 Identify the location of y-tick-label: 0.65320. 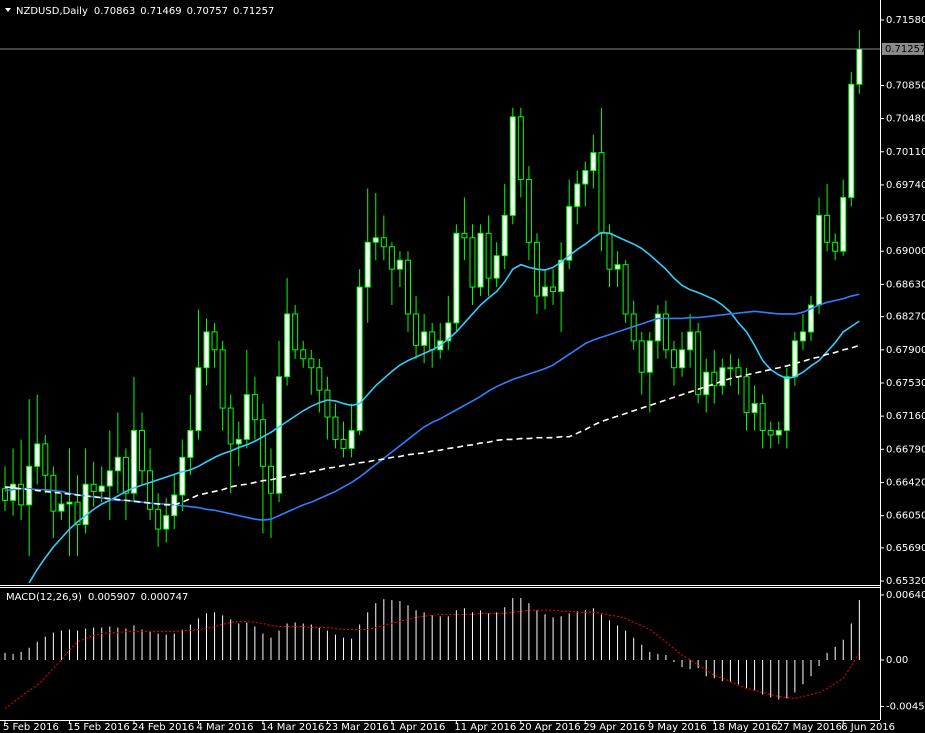
(905, 581).